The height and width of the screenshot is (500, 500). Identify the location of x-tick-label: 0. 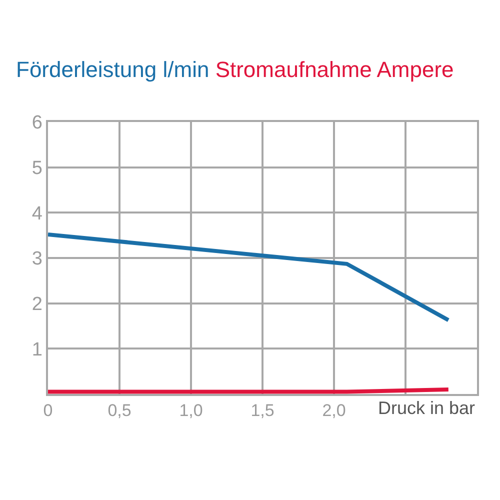
(48, 410).